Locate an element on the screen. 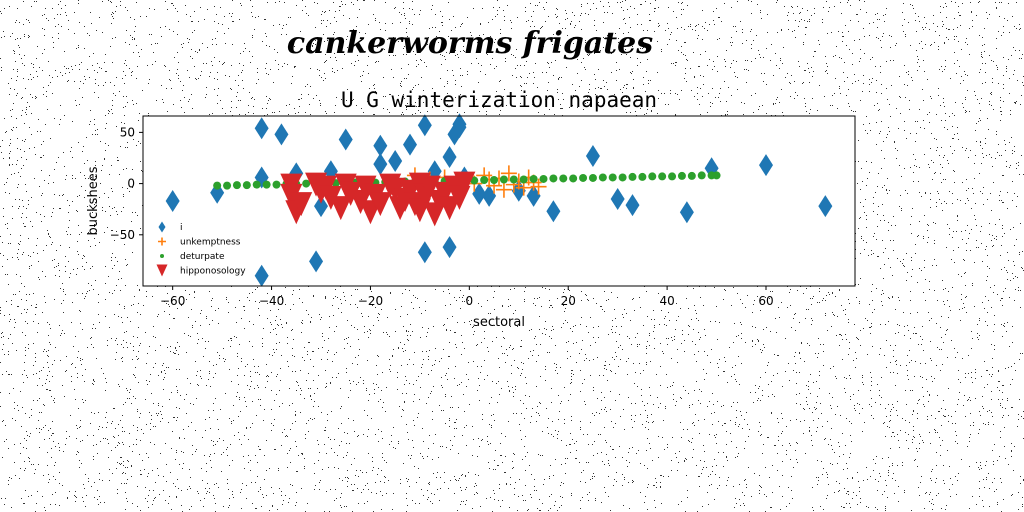 This screenshot has height=512, width=1024. x-tick-label: 20 is located at coordinates (568, 301).